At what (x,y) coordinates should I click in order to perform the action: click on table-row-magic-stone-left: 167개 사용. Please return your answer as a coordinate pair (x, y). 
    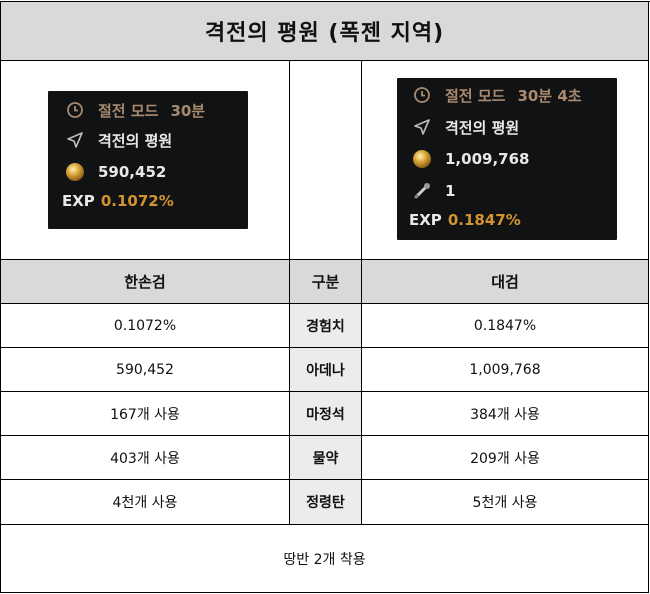
    Looking at the image, I should click on (145, 413).